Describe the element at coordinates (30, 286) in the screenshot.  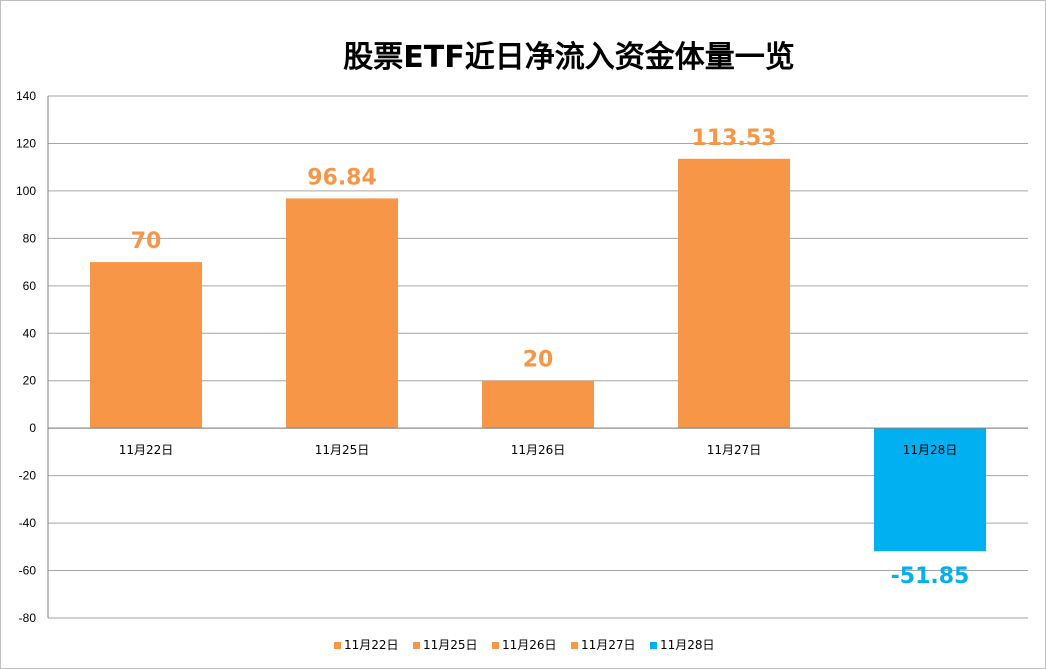
I see `y-tick-label: 60` at that location.